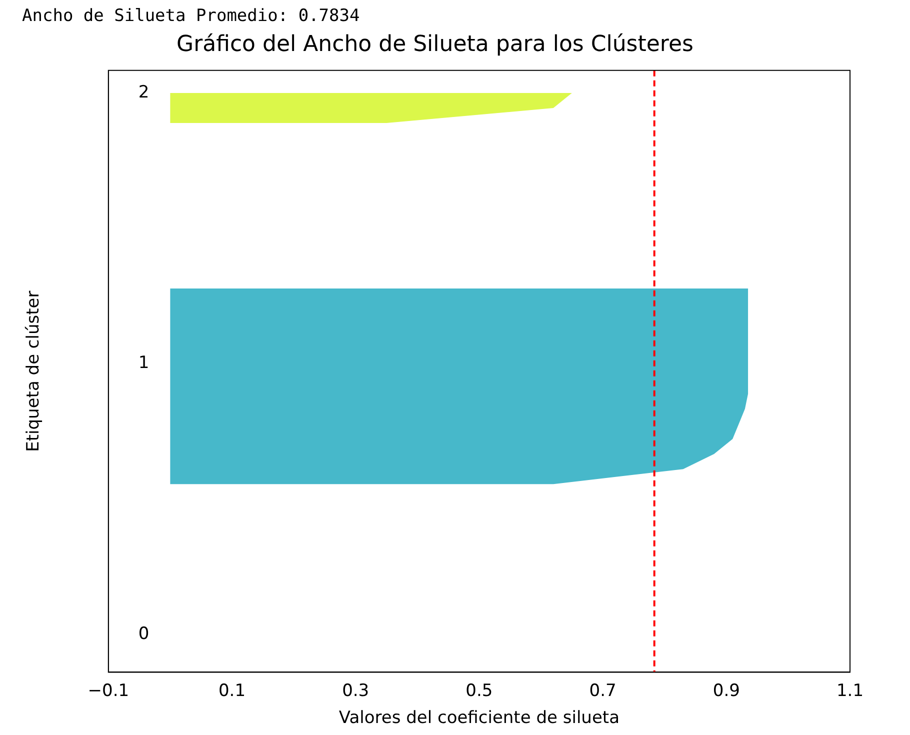 Image resolution: width=910 pixels, height=735 pixels. What do you see at coordinates (850, 690) in the screenshot?
I see `x-tick-label: 1.1` at bounding box center [850, 690].